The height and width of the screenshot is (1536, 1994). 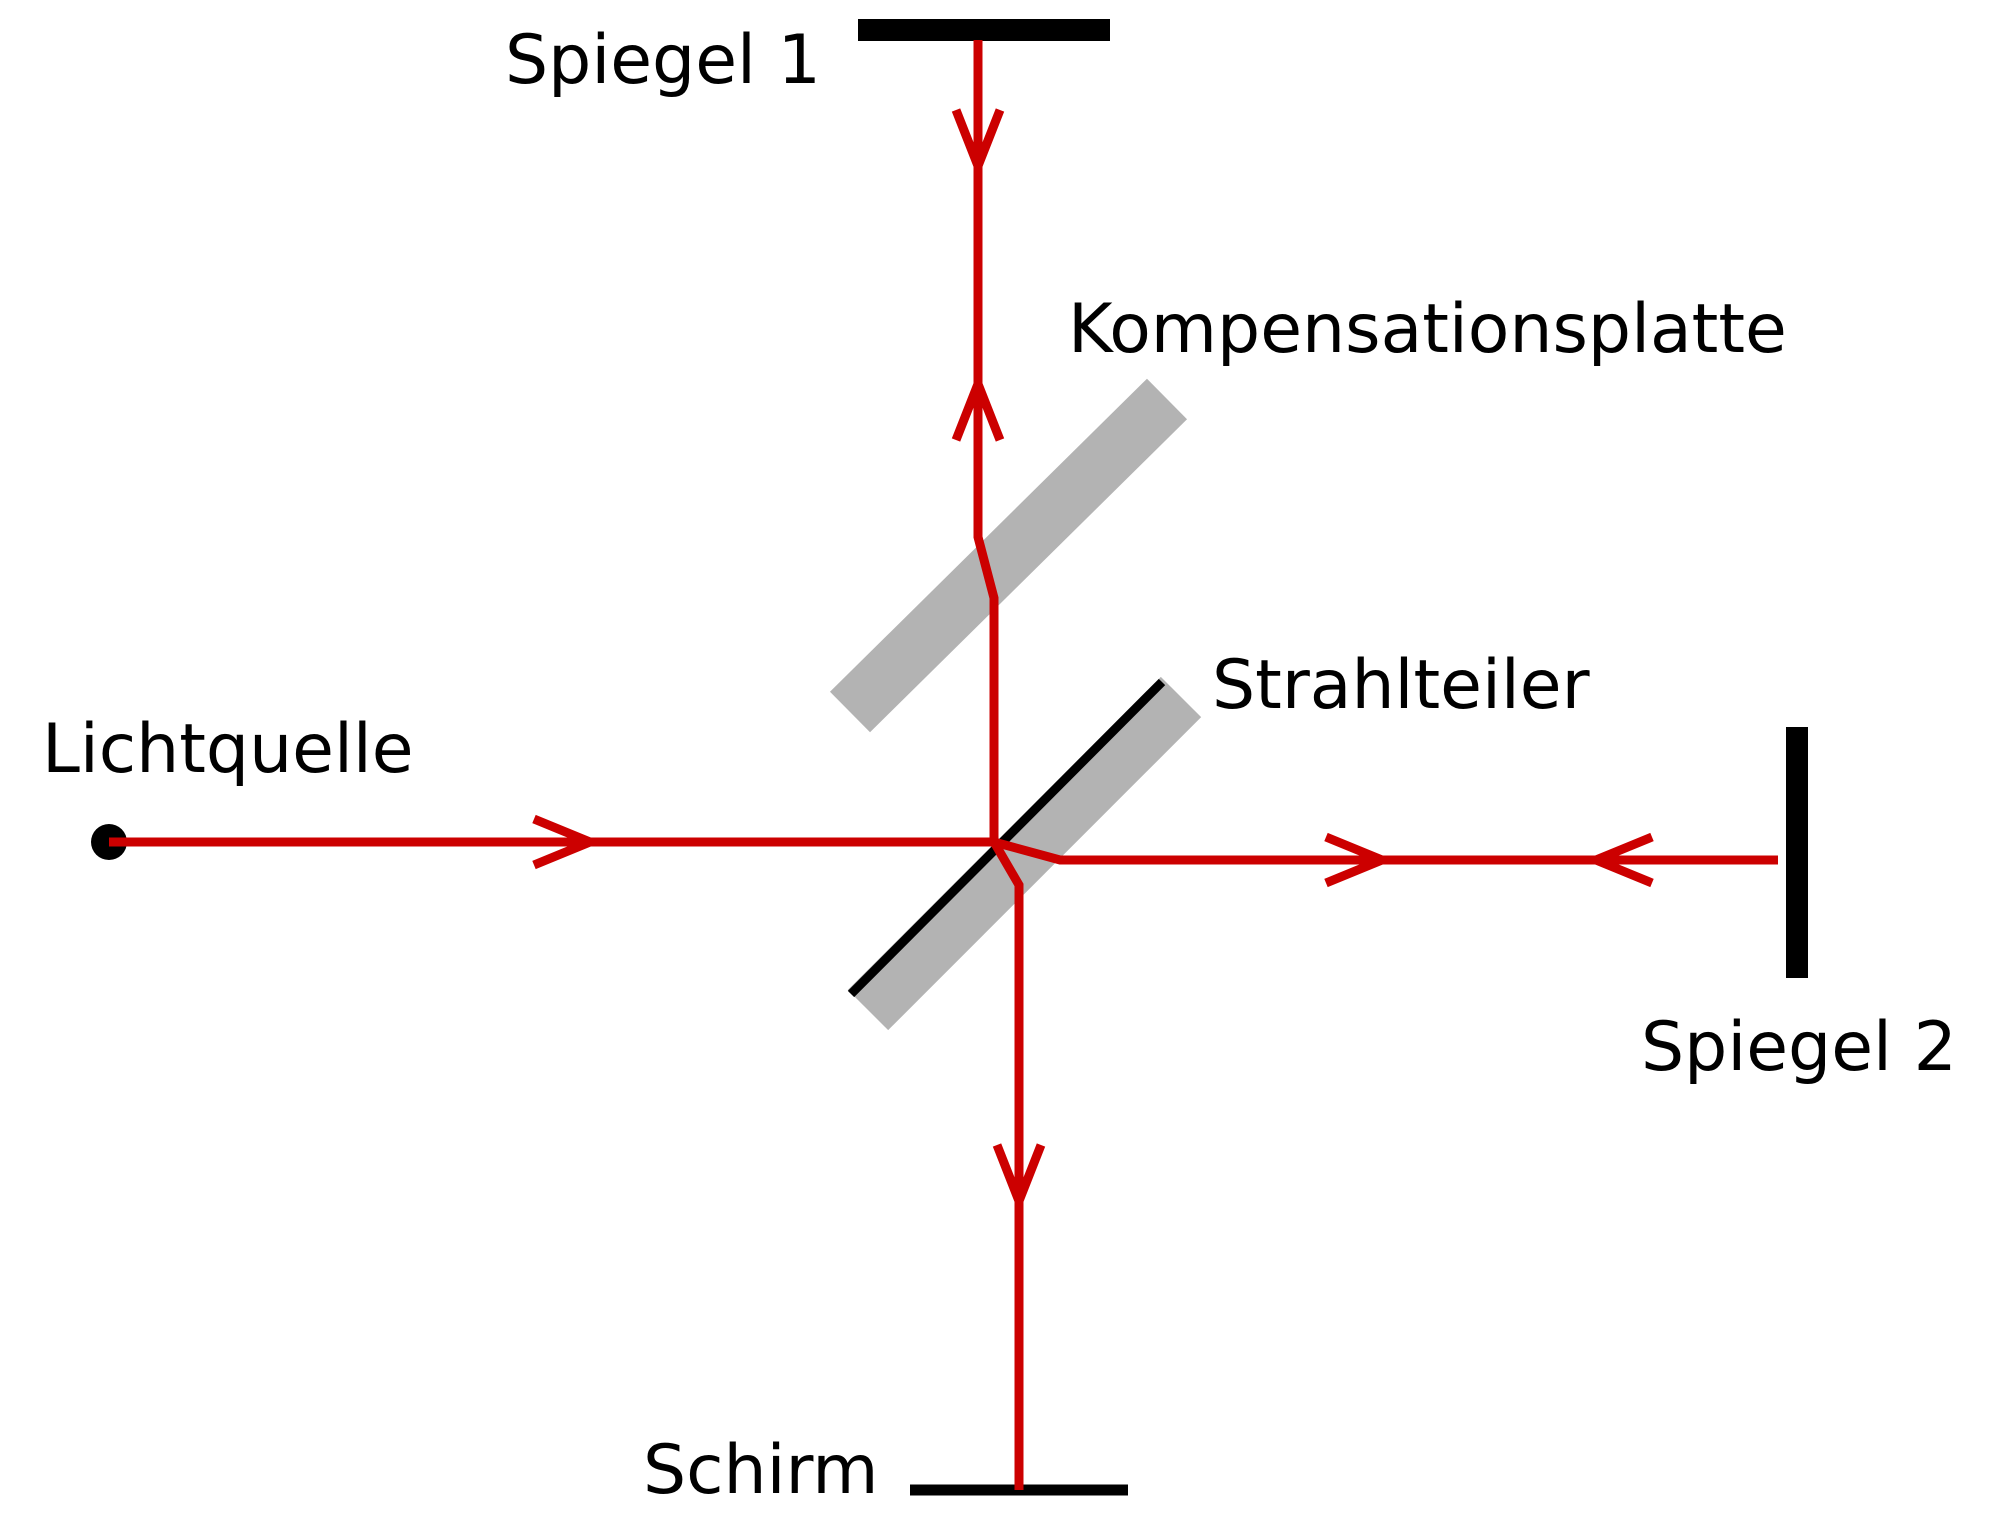 I want to click on compensation-plate, so click(x=1008, y=555).